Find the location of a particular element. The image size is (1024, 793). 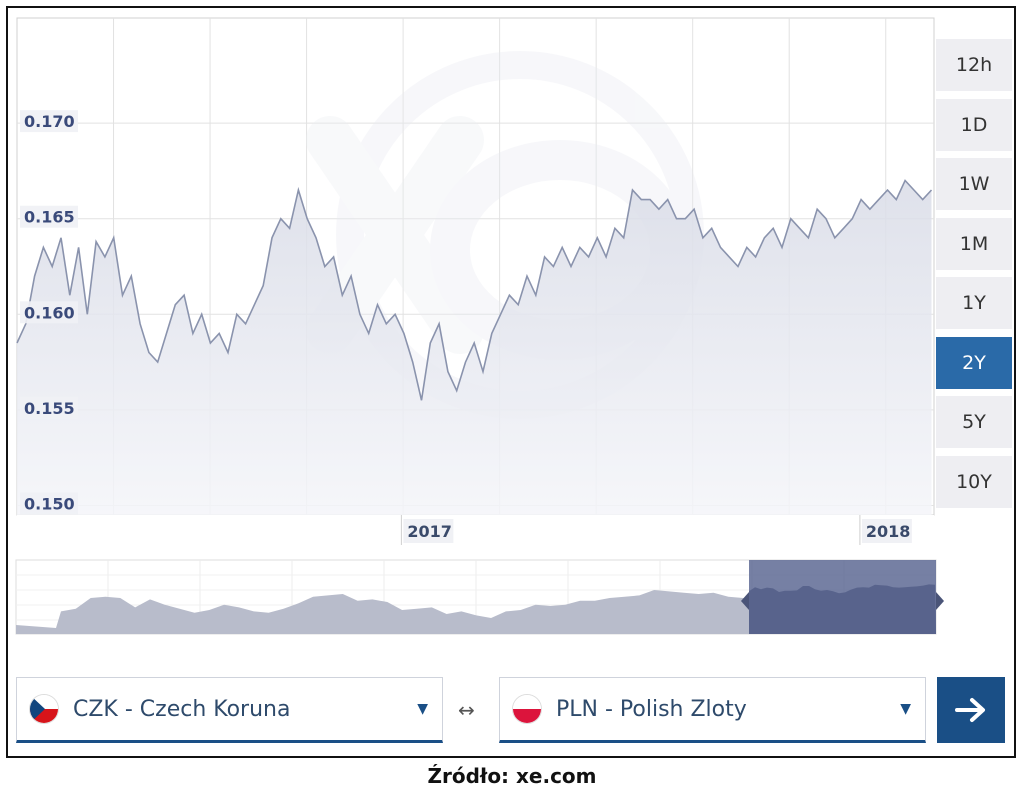

y-tick-label: 0.165 is located at coordinates (49, 217).